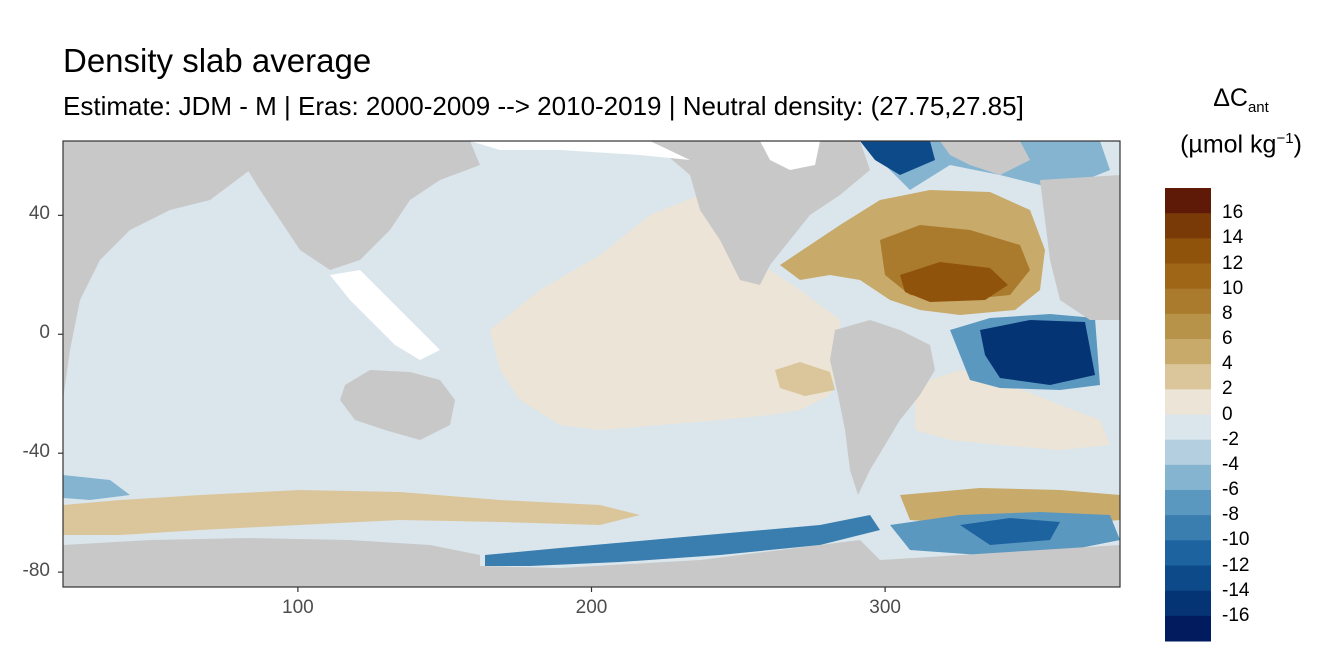 The image size is (1344, 672). What do you see at coordinates (1080, 247) in the screenshot?
I see `europe-africa-east` at bounding box center [1080, 247].